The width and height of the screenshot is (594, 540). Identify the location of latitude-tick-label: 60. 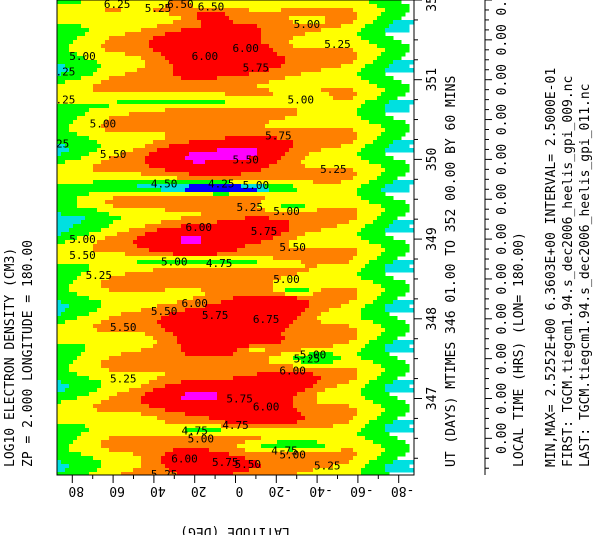
(117, 490).